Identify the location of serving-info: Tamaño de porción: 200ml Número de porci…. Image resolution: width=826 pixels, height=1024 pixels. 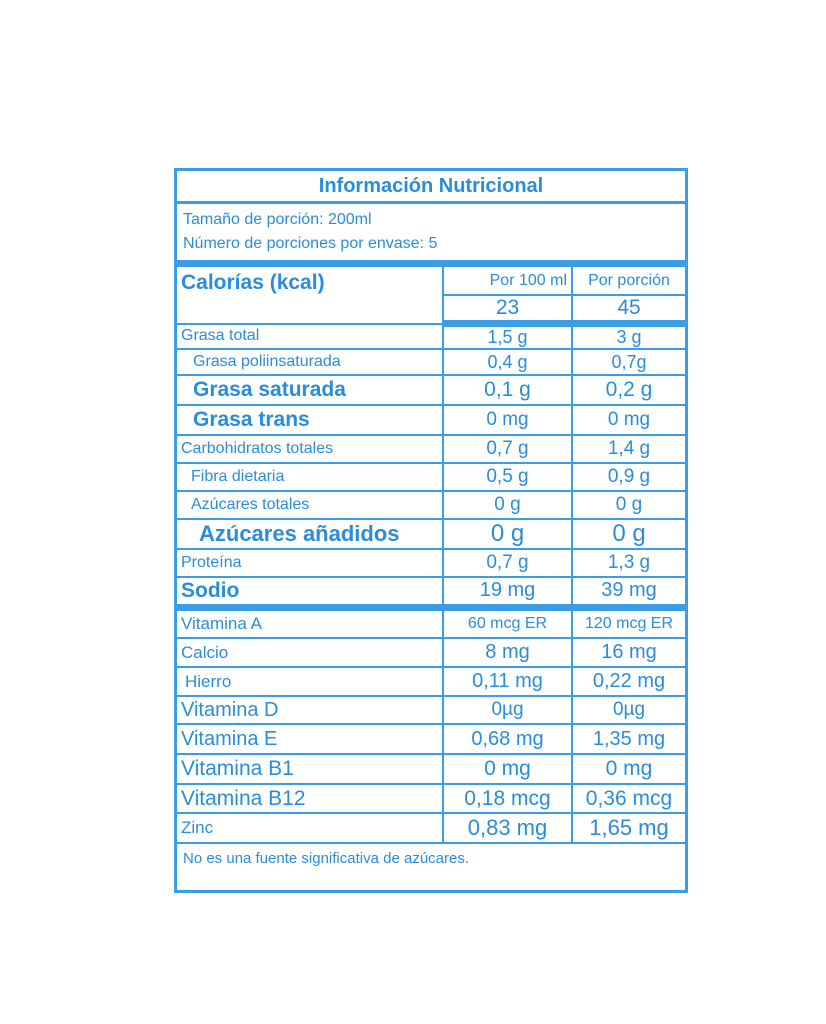
(431, 235).